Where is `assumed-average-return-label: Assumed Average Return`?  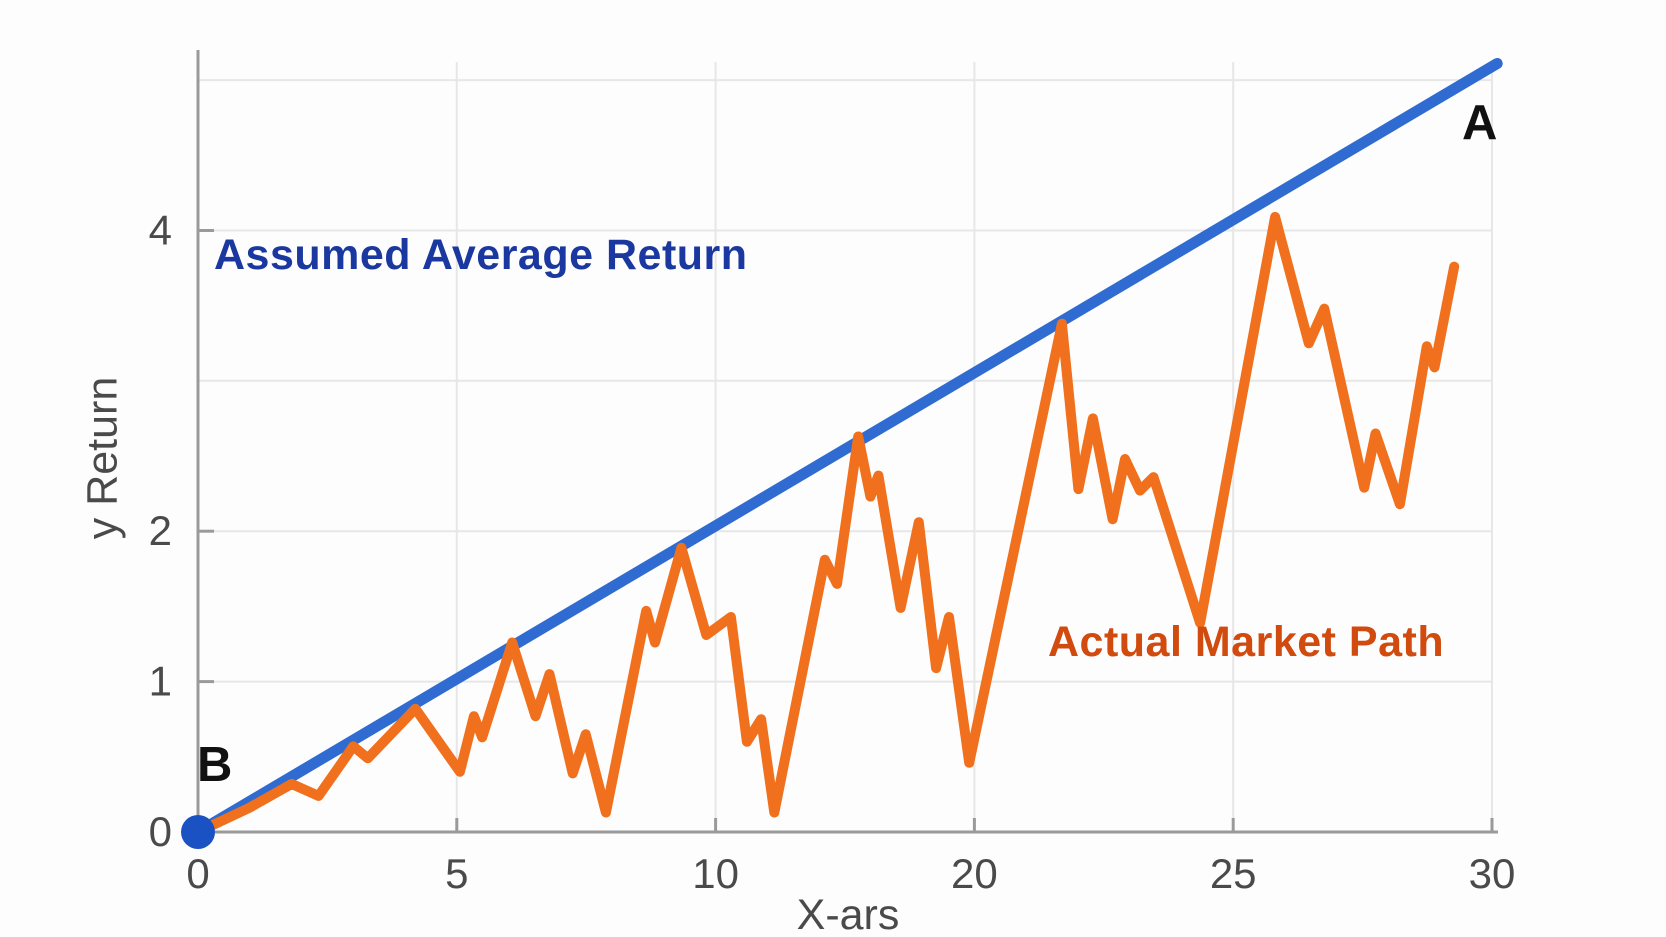 assumed-average-return-label: Assumed Average Return is located at coordinates (481, 255).